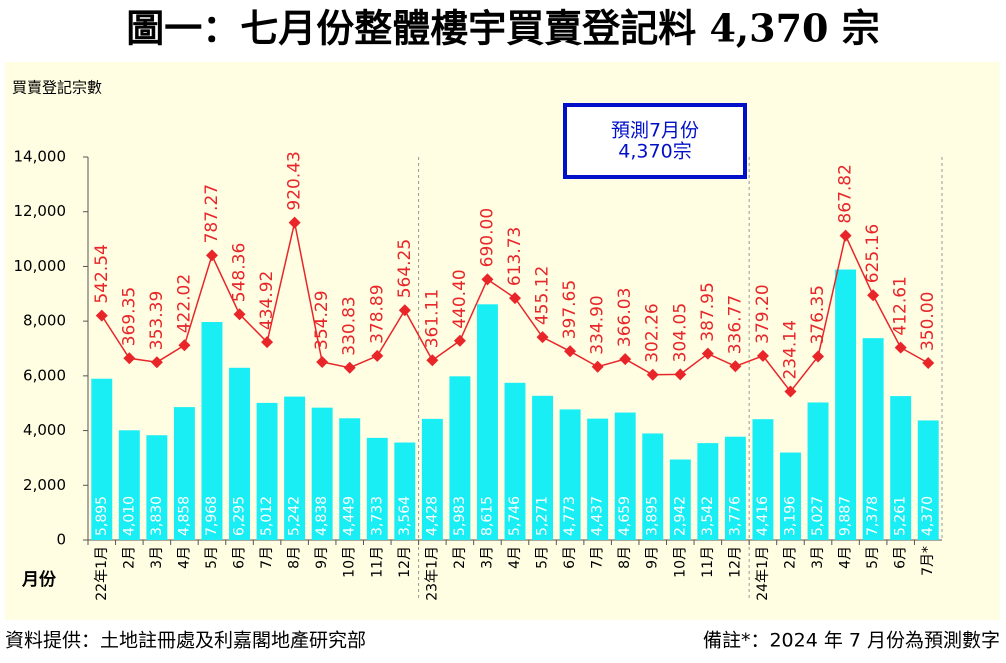  I want to click on y-tick-label: 10,000, so click(40, 266).